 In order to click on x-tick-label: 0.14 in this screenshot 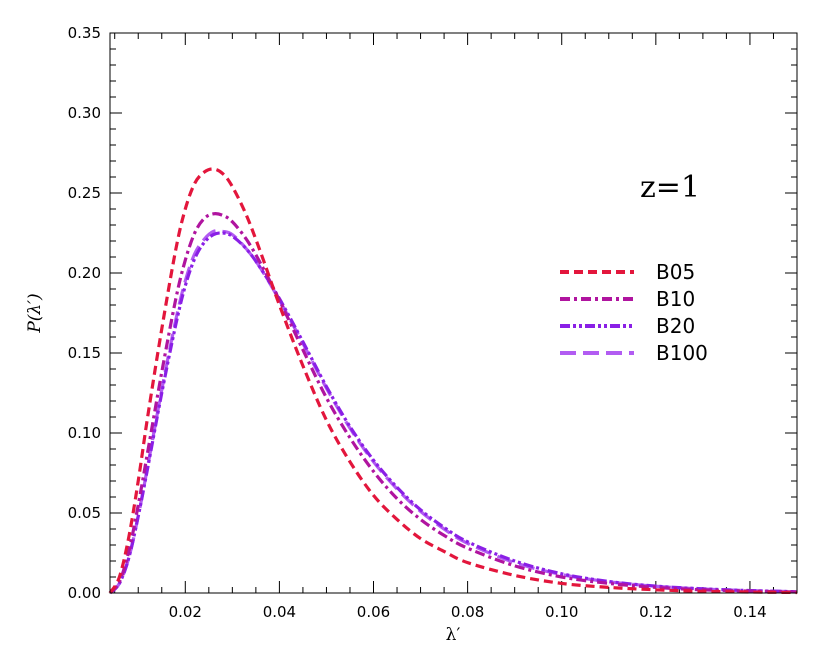, I will do `click(749, 612)`.